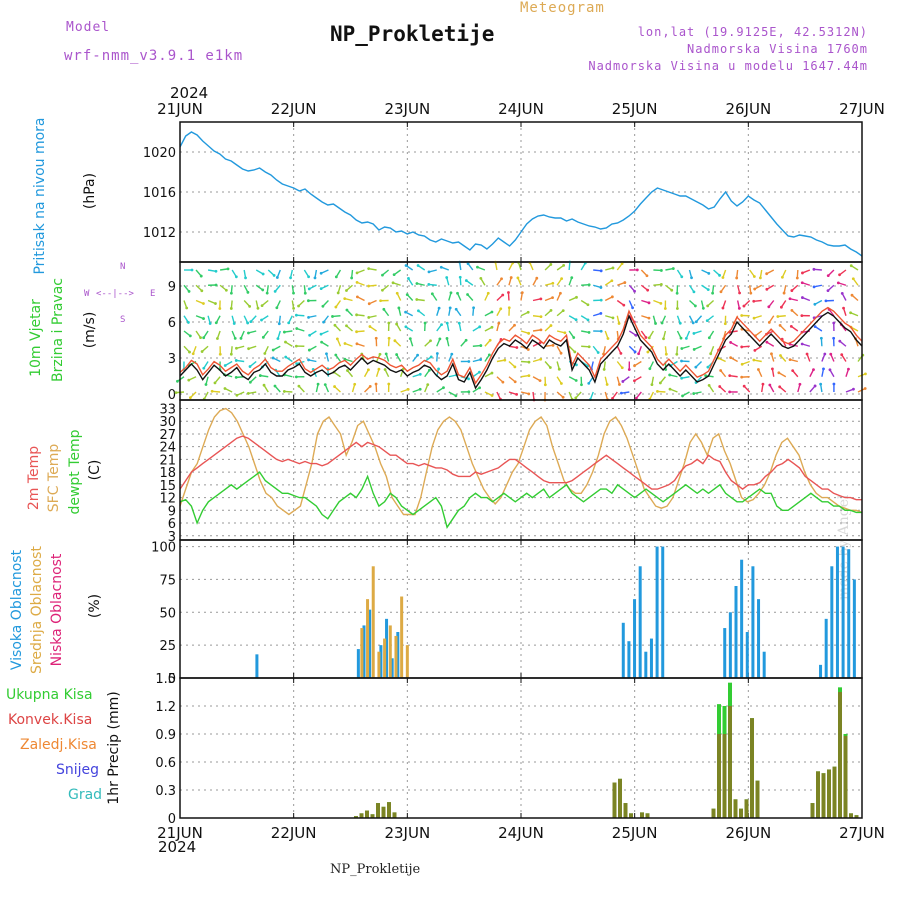  Describe the element at coordinates (167, 499) in the screenshot. I see `y-tick-label: 12` at that location.